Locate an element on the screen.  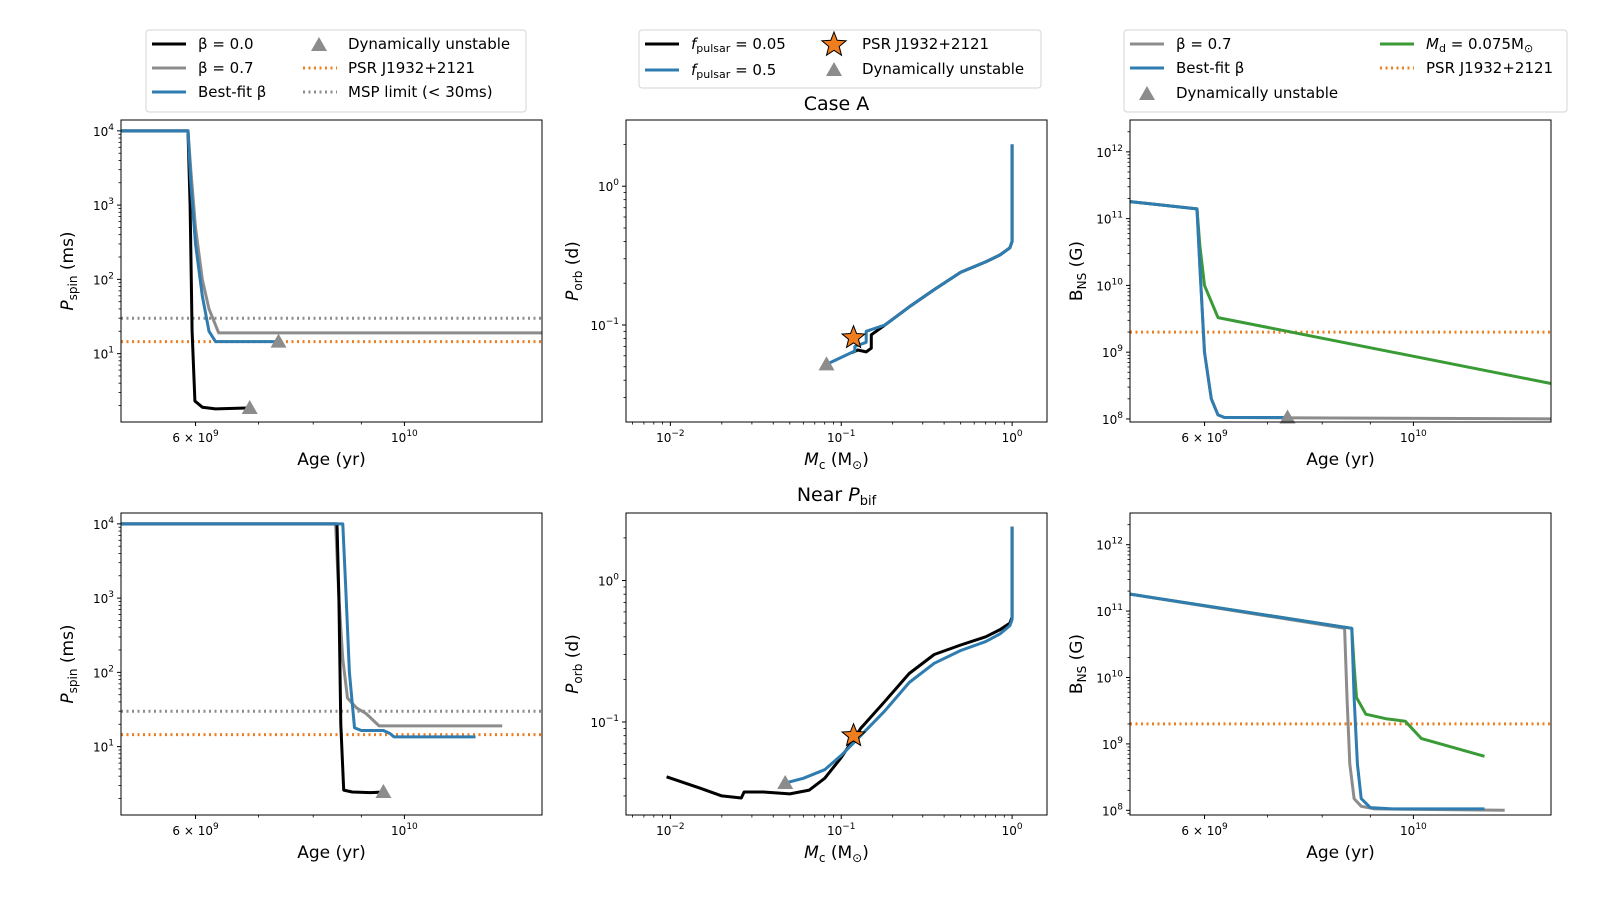
y-tick-label: 10¹⁰ is located at coordinates (1109, 285).